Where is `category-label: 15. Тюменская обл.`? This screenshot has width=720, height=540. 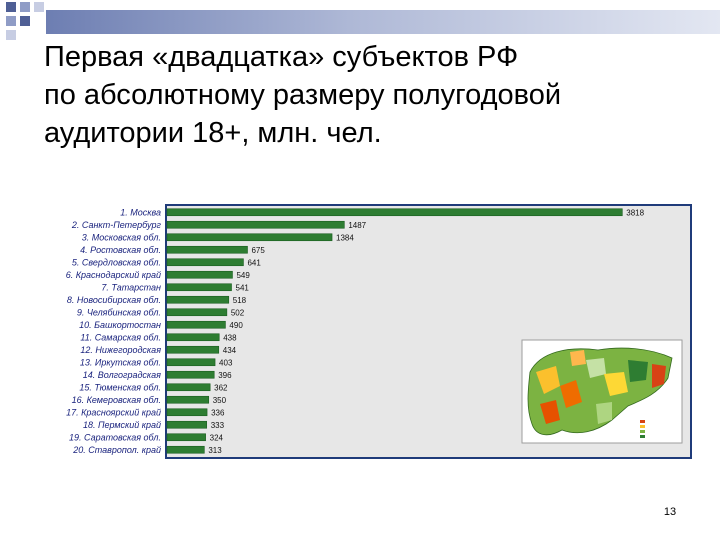 category-label: 15. Тюменская обл. is located at coordinates (120, 387).